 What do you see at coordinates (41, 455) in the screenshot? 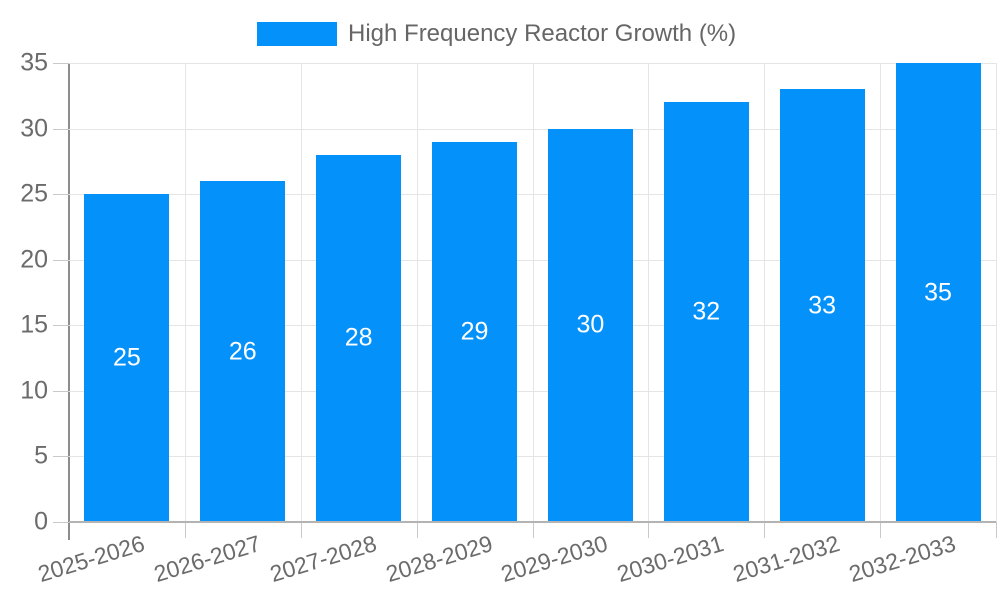
I see `y-tick-label: 5` at bounding box center [41, 455].